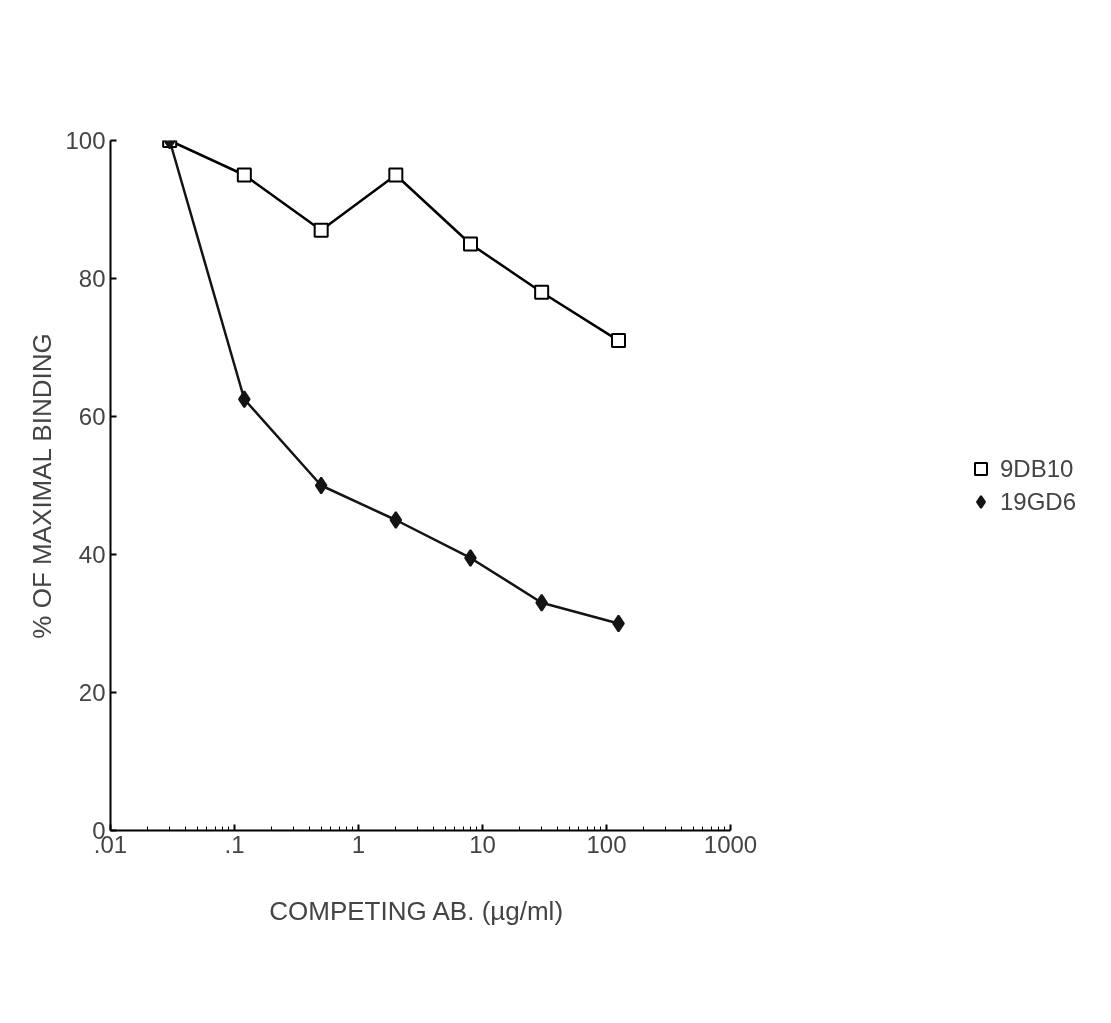 This screenshot has width=1111, height=1023. What do you see at coordinates (92, 692) in the screenshot?
I see `y-tick-label: 20` at bounding box center [92, 692].